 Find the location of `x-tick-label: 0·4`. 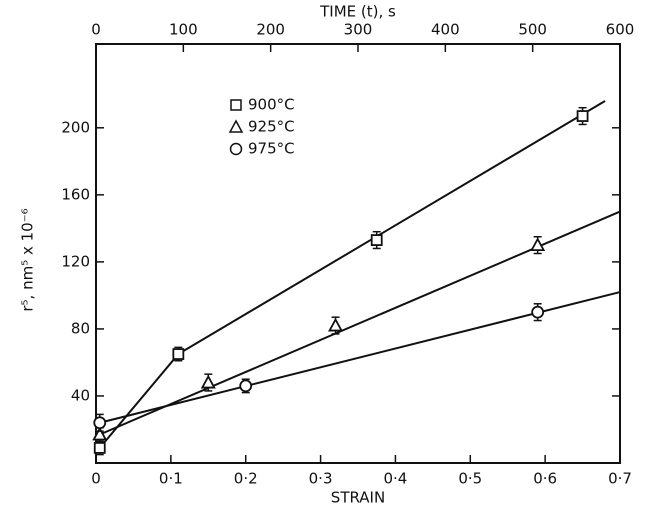

x-tick-label: 0·4 is located at coordinates (395, 479).